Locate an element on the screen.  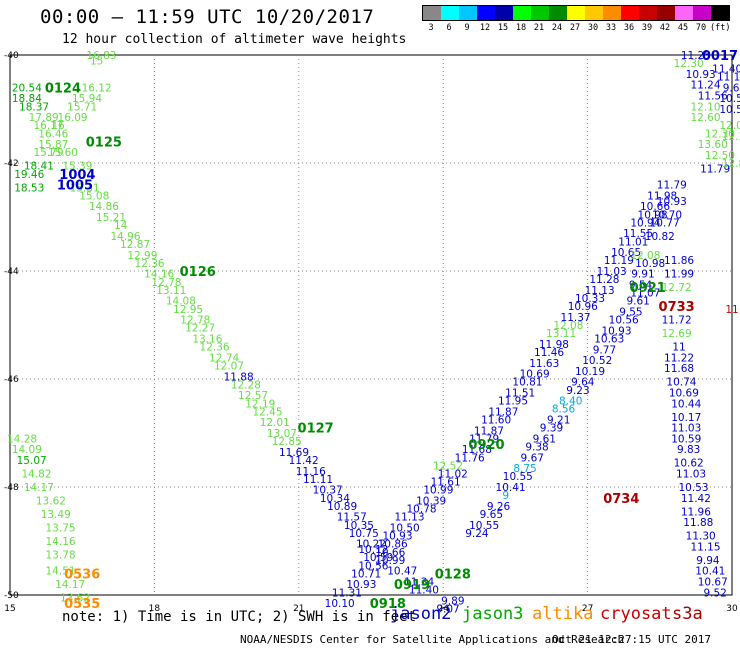
data-point-label: 10.10 is located at coordinates (340, 604).